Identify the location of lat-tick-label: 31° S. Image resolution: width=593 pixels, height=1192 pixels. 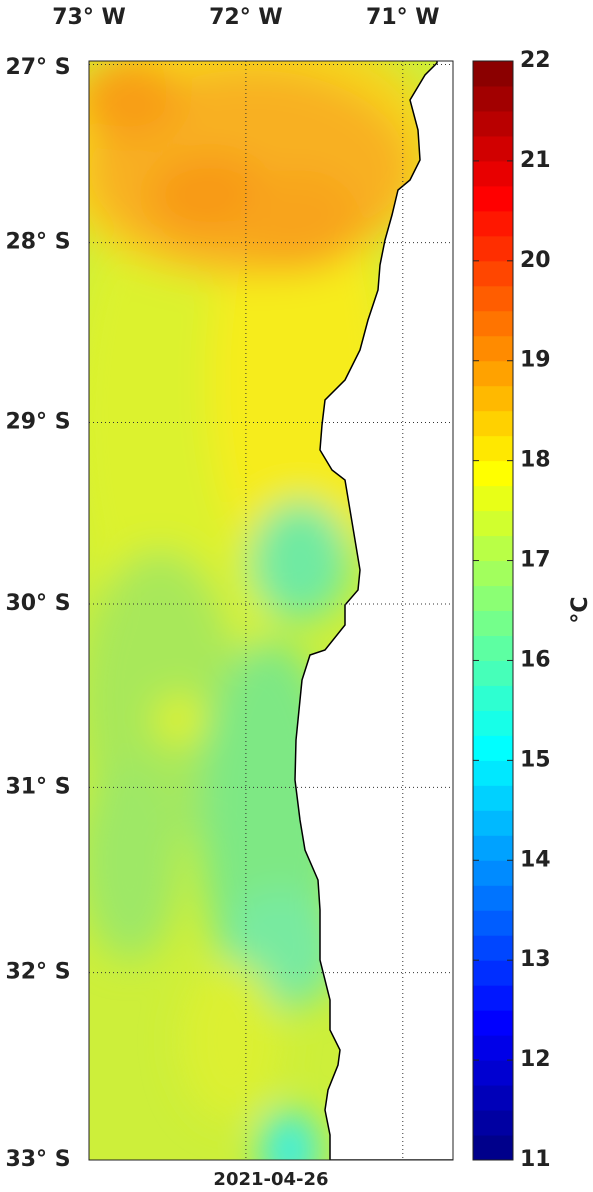
(37, 786).